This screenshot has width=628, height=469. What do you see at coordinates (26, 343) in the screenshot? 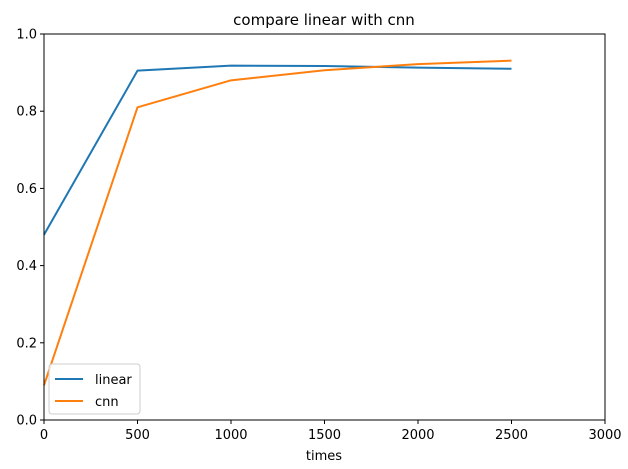
I see `y-tick-label: 0.2` at bounding box center [26, 343].